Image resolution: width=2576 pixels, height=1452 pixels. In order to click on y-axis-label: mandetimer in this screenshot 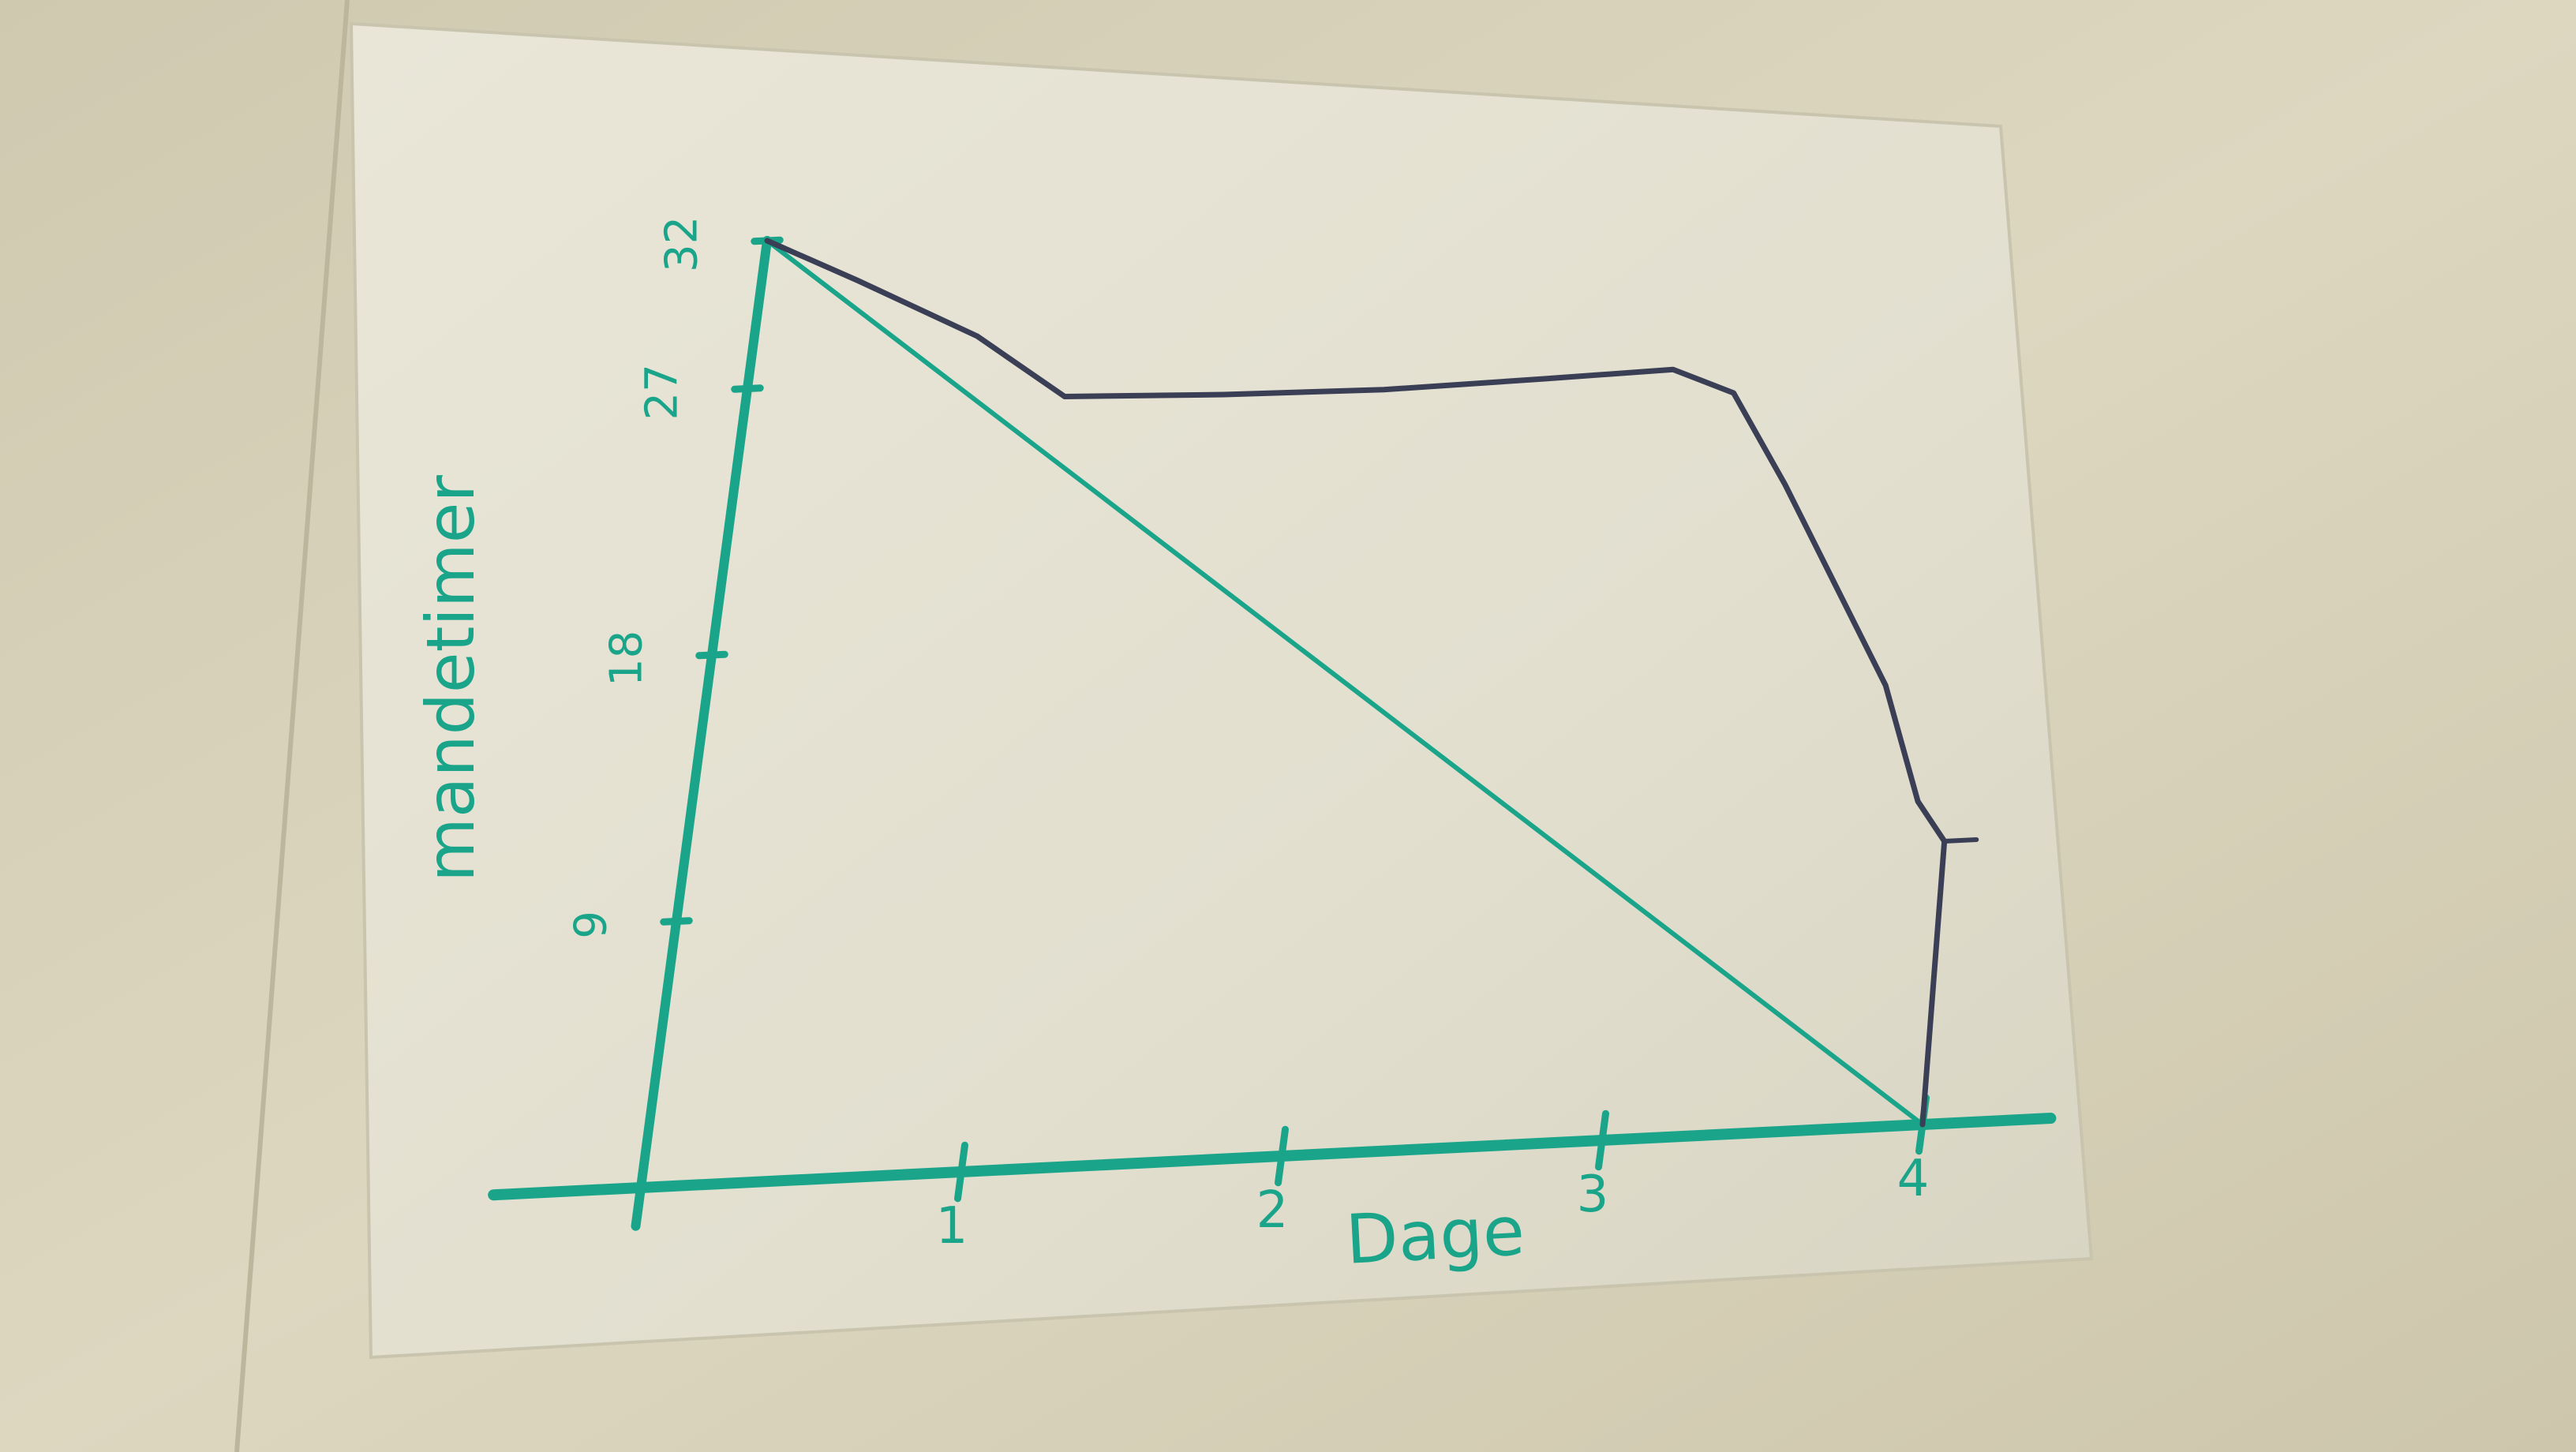, I will do `click(450, 678)`.